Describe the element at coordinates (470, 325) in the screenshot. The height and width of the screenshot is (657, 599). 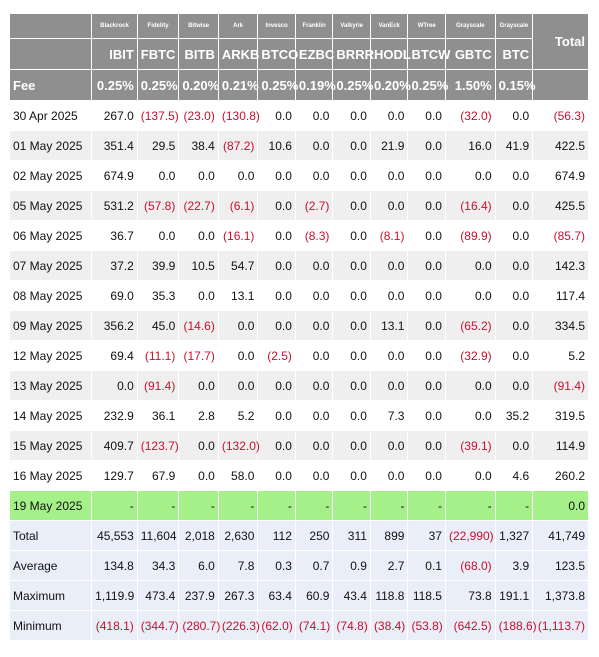
I see `flow-value-cell: (65.2)` at that location.